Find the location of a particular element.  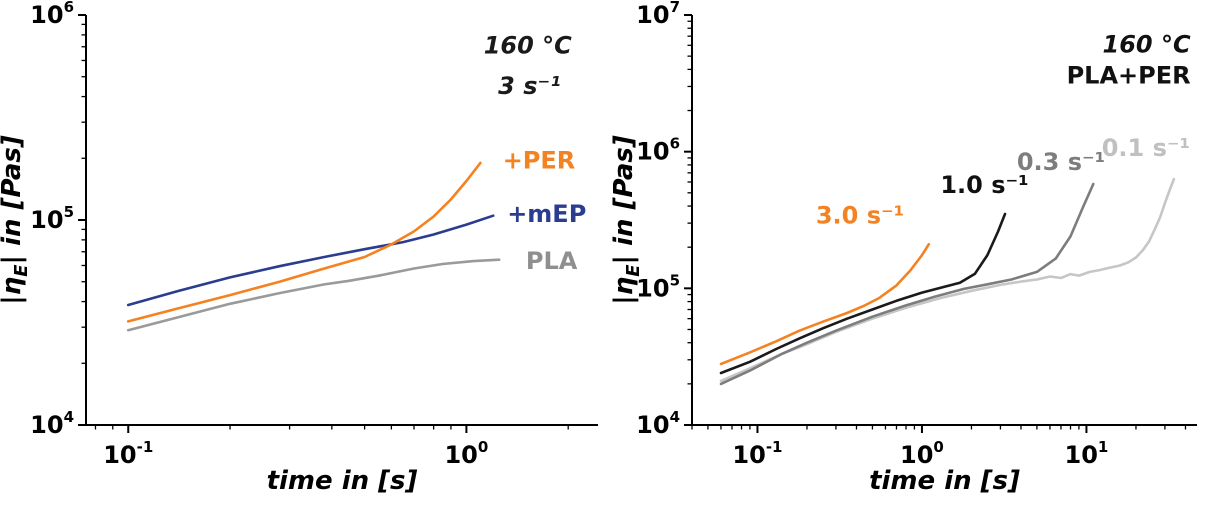

series-per is located at coordinates (304, 242).